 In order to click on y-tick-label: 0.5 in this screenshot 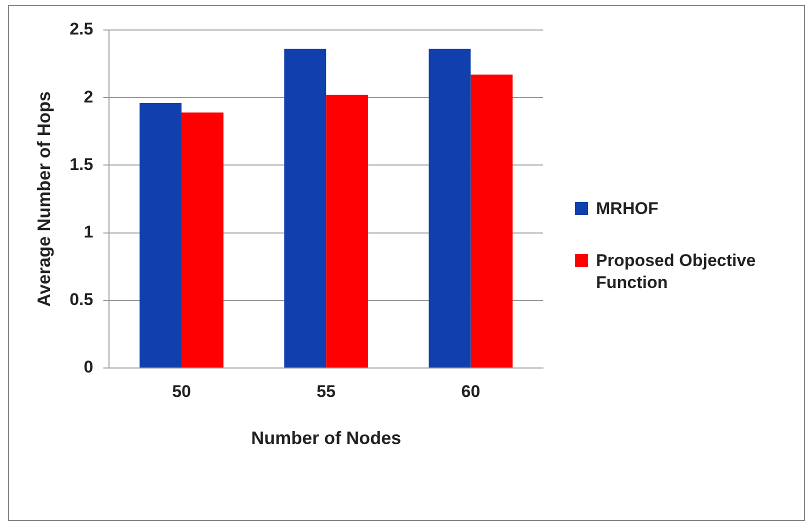, I will do `click(82, 300)`.